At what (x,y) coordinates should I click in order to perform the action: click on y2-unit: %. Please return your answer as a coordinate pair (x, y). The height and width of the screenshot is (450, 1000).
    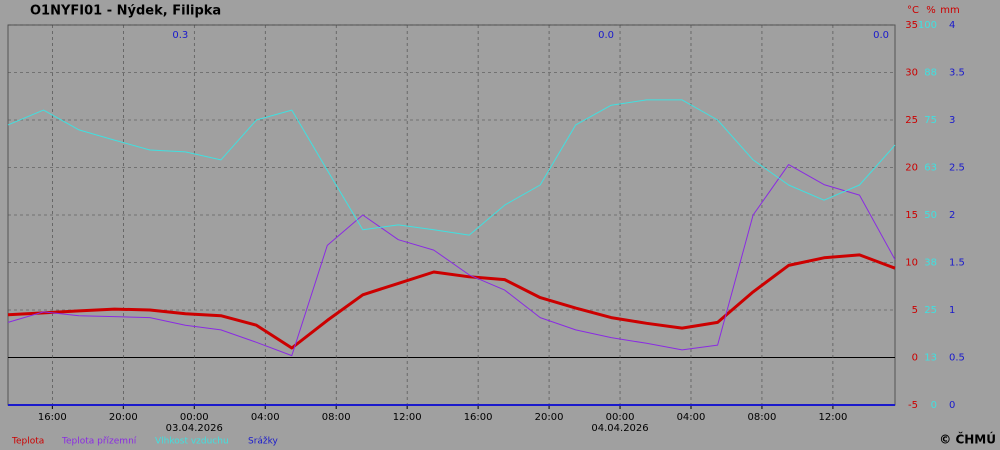
    Looking at the image, I should click on (931, 10).